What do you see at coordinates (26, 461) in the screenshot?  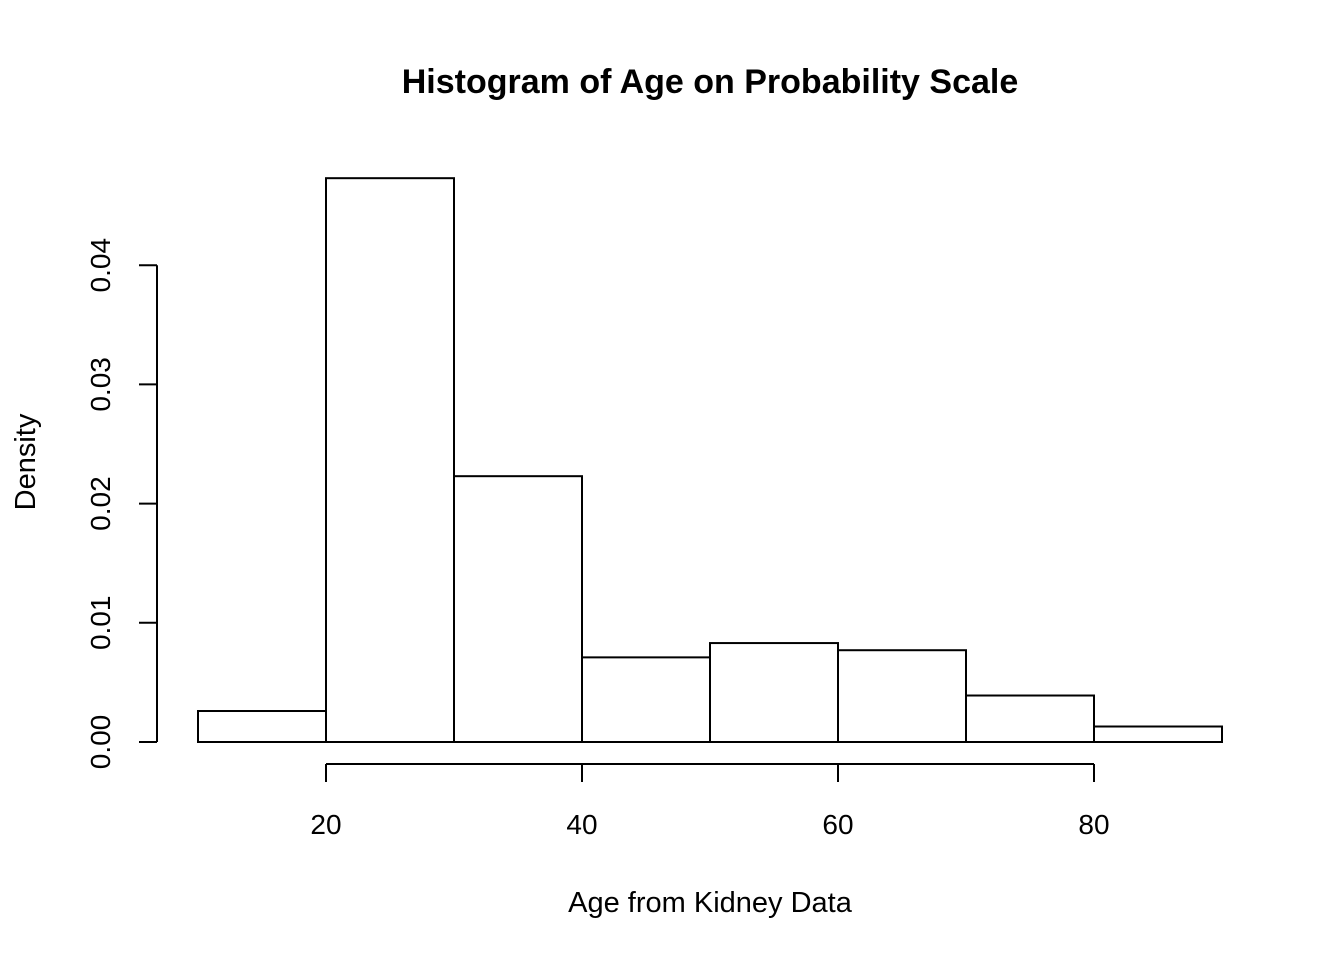 I see `y-axis-label: Density` at bounding box center [26, 461].